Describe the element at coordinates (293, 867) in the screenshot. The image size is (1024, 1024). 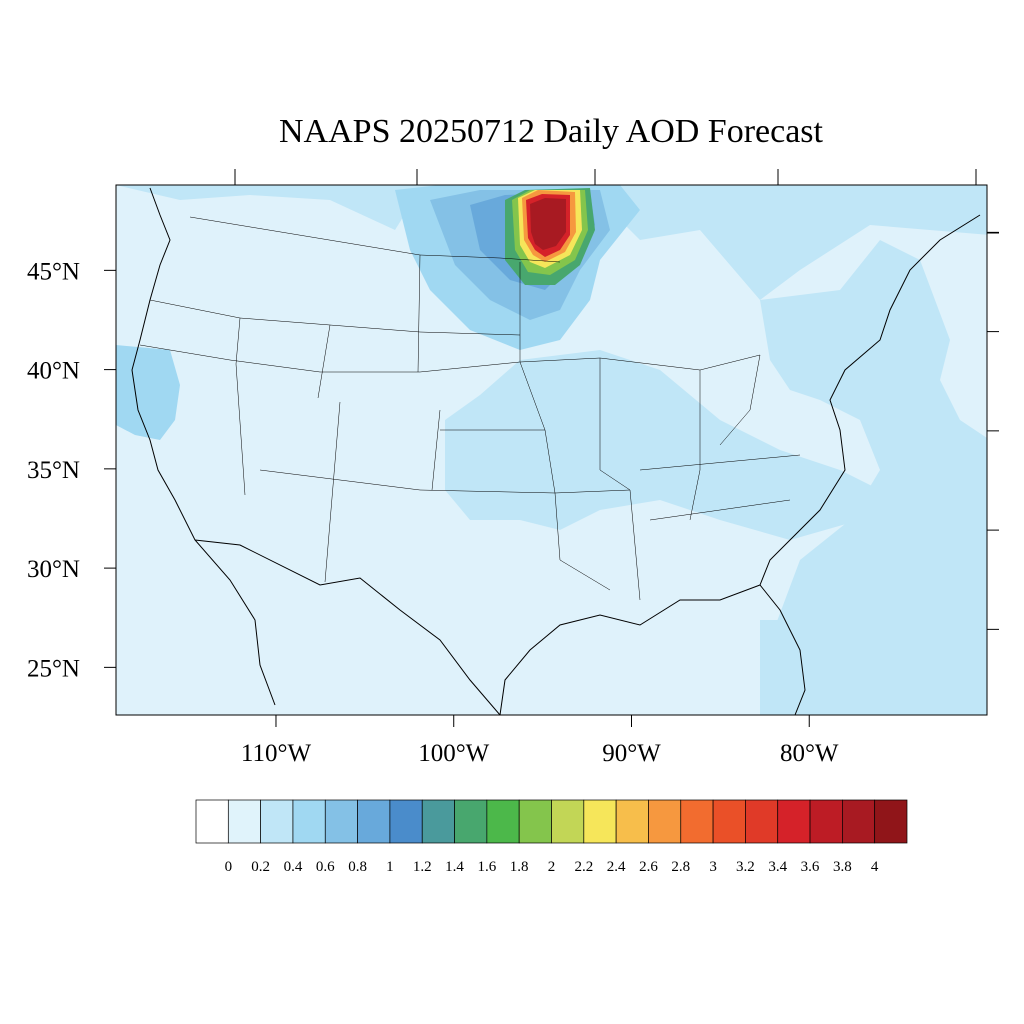
I see `colorbar-label: 0.4` at that location.